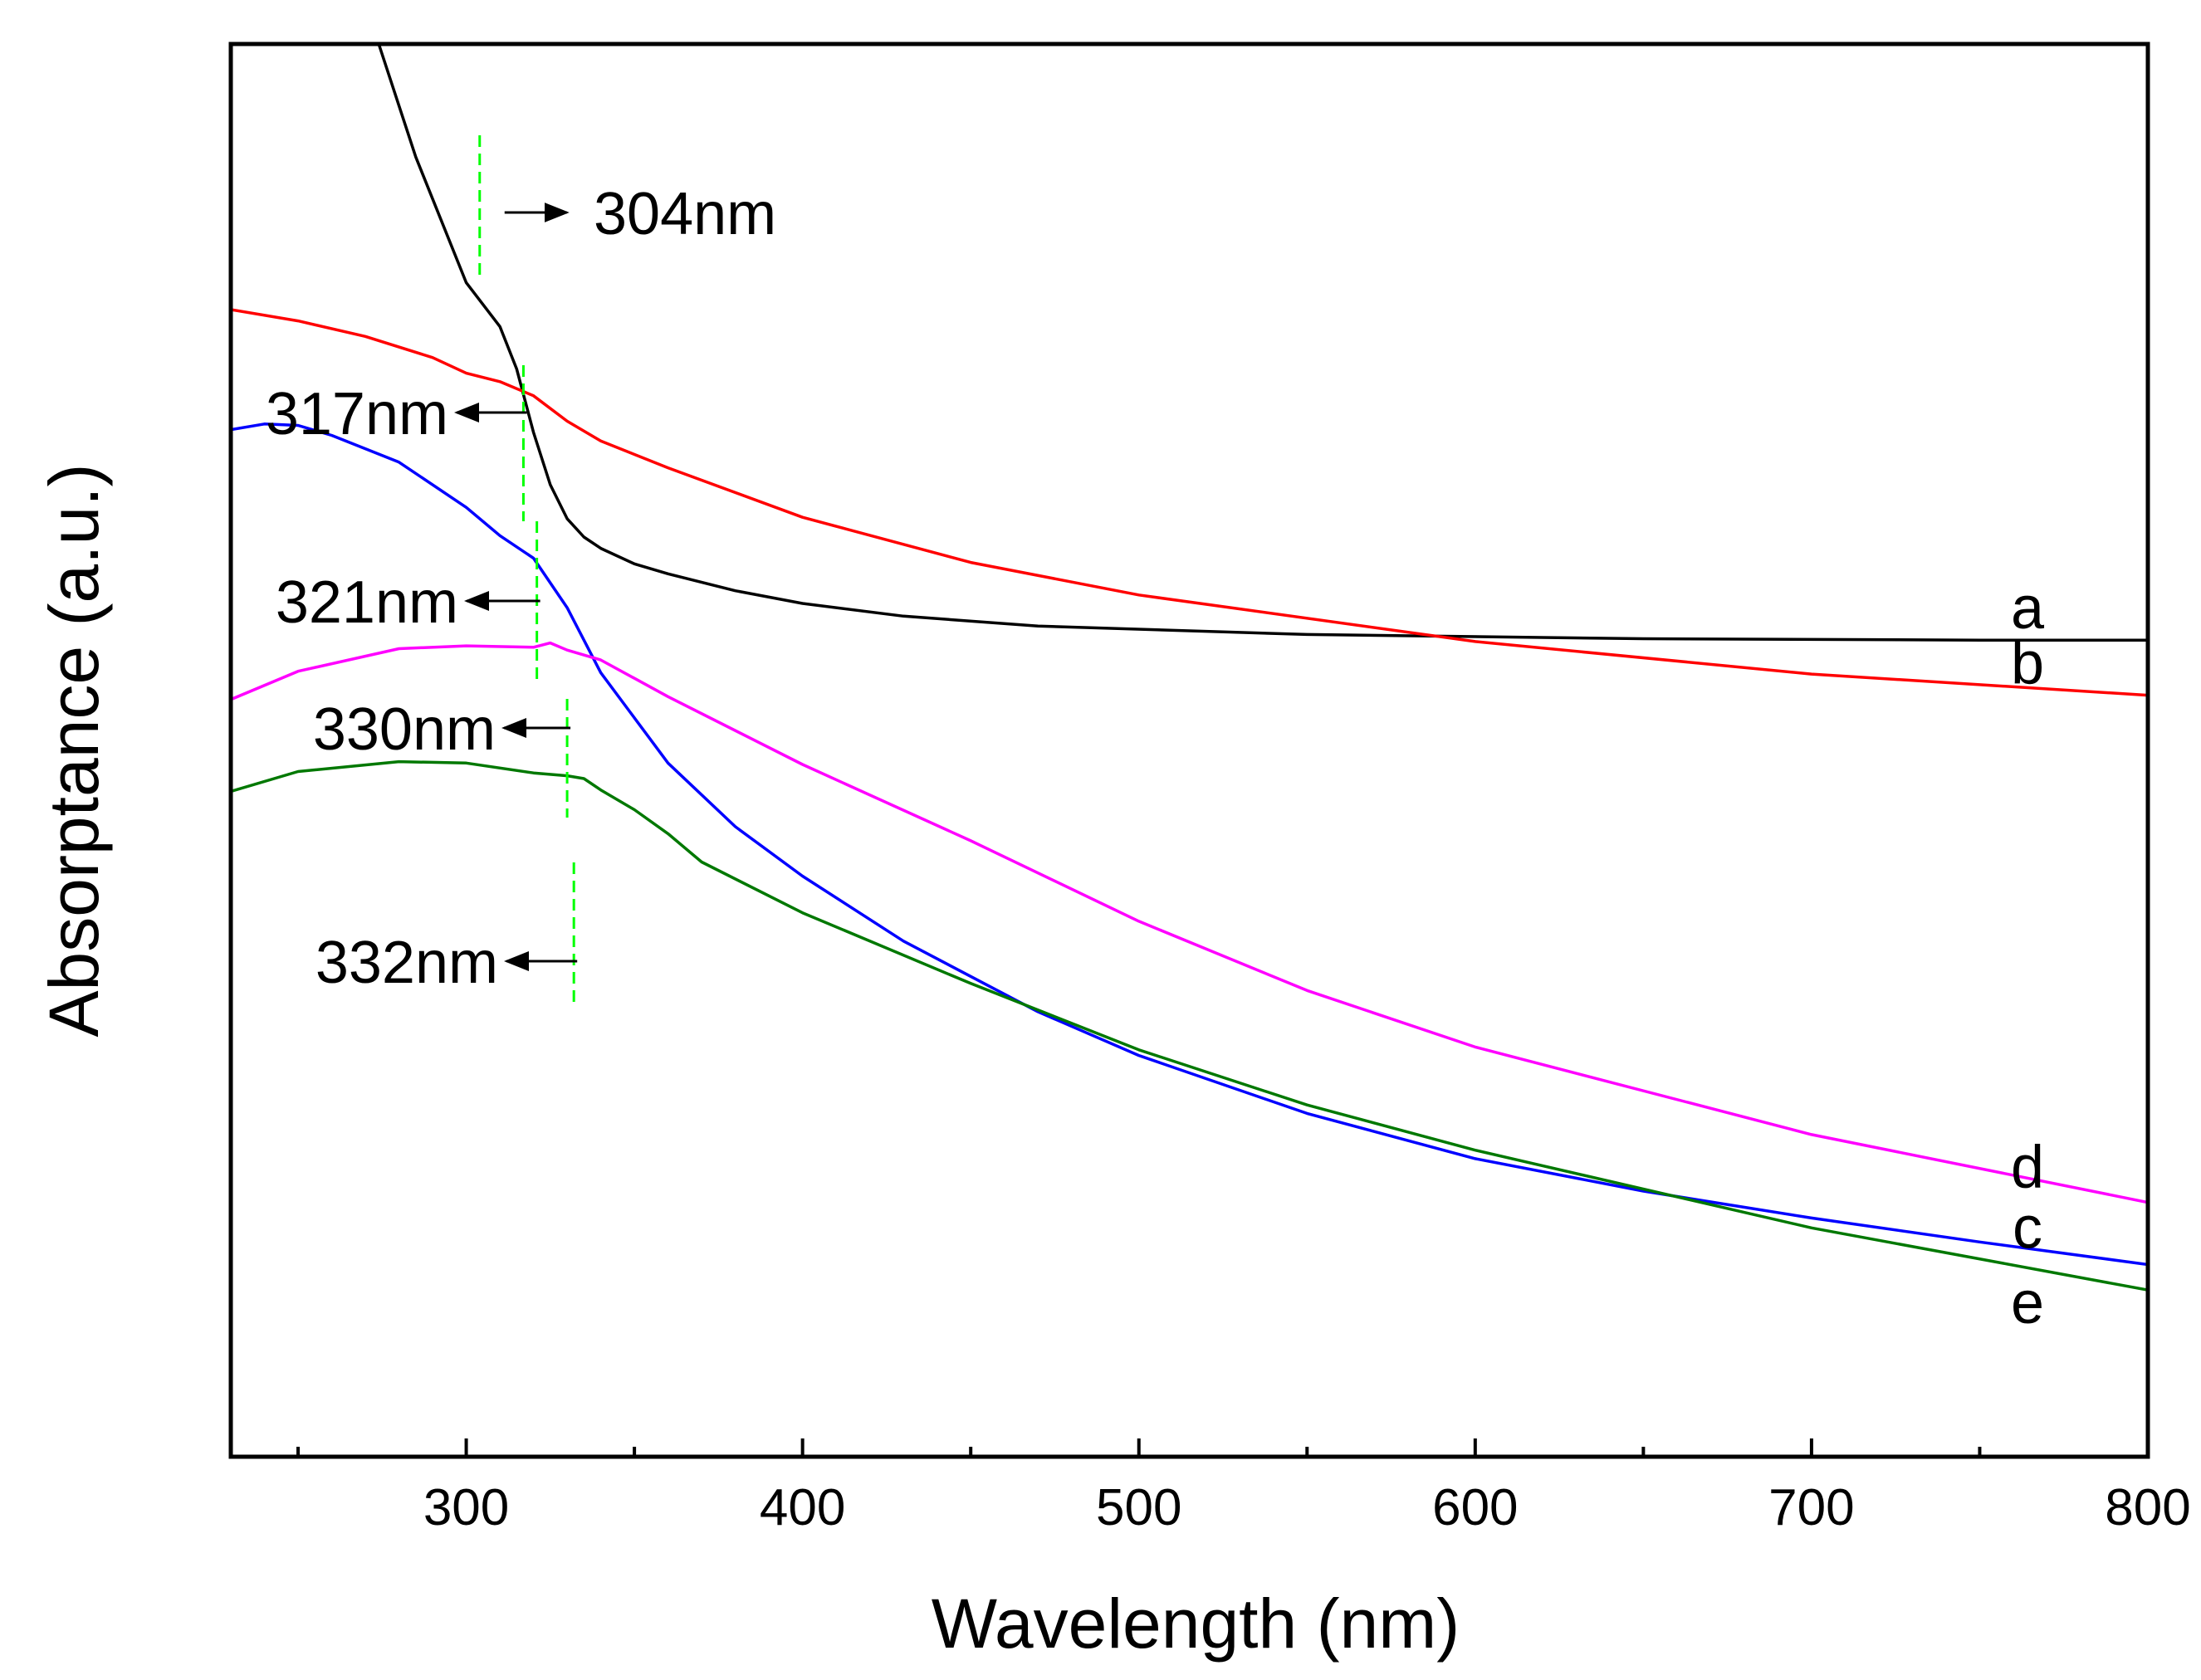 This screenshot has height=1680, width=2201. Describe the element at coordinates (2028, 1228) in the screenshot. I see `series-label-c: c` at that location.